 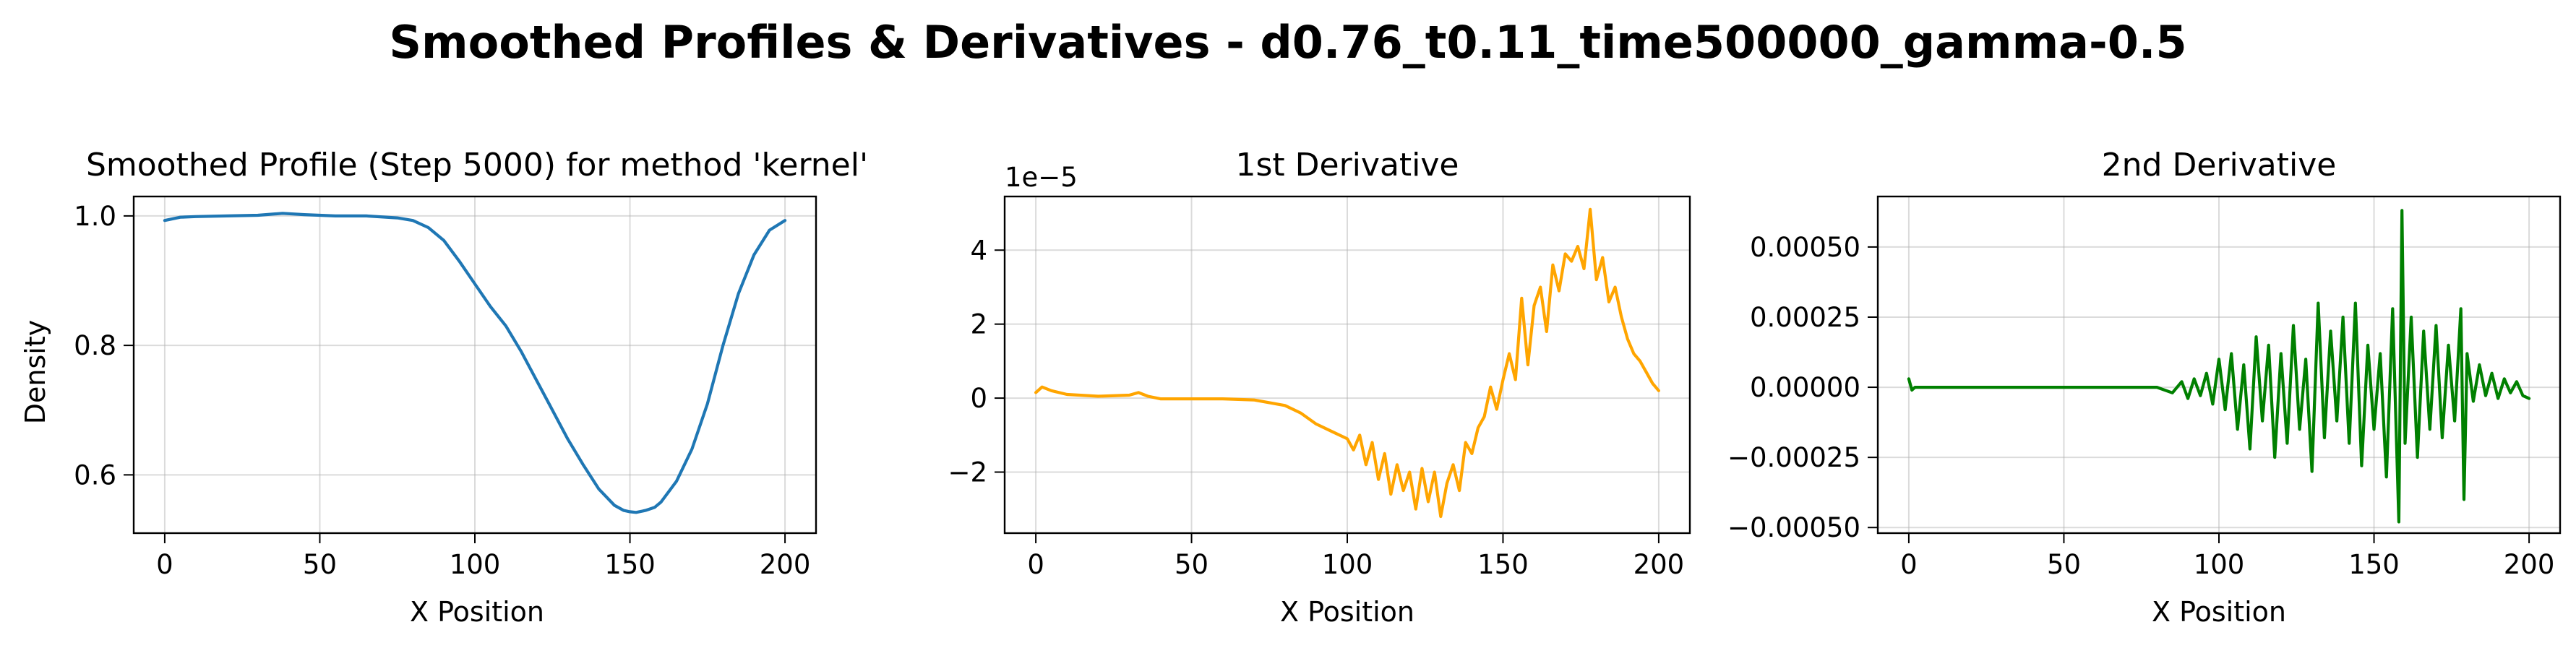 What do you see at coordinates (1794, 457) in the screenshot?
I see `y-tick-label-1: −0.00025` at bounding box center [1794, 457].